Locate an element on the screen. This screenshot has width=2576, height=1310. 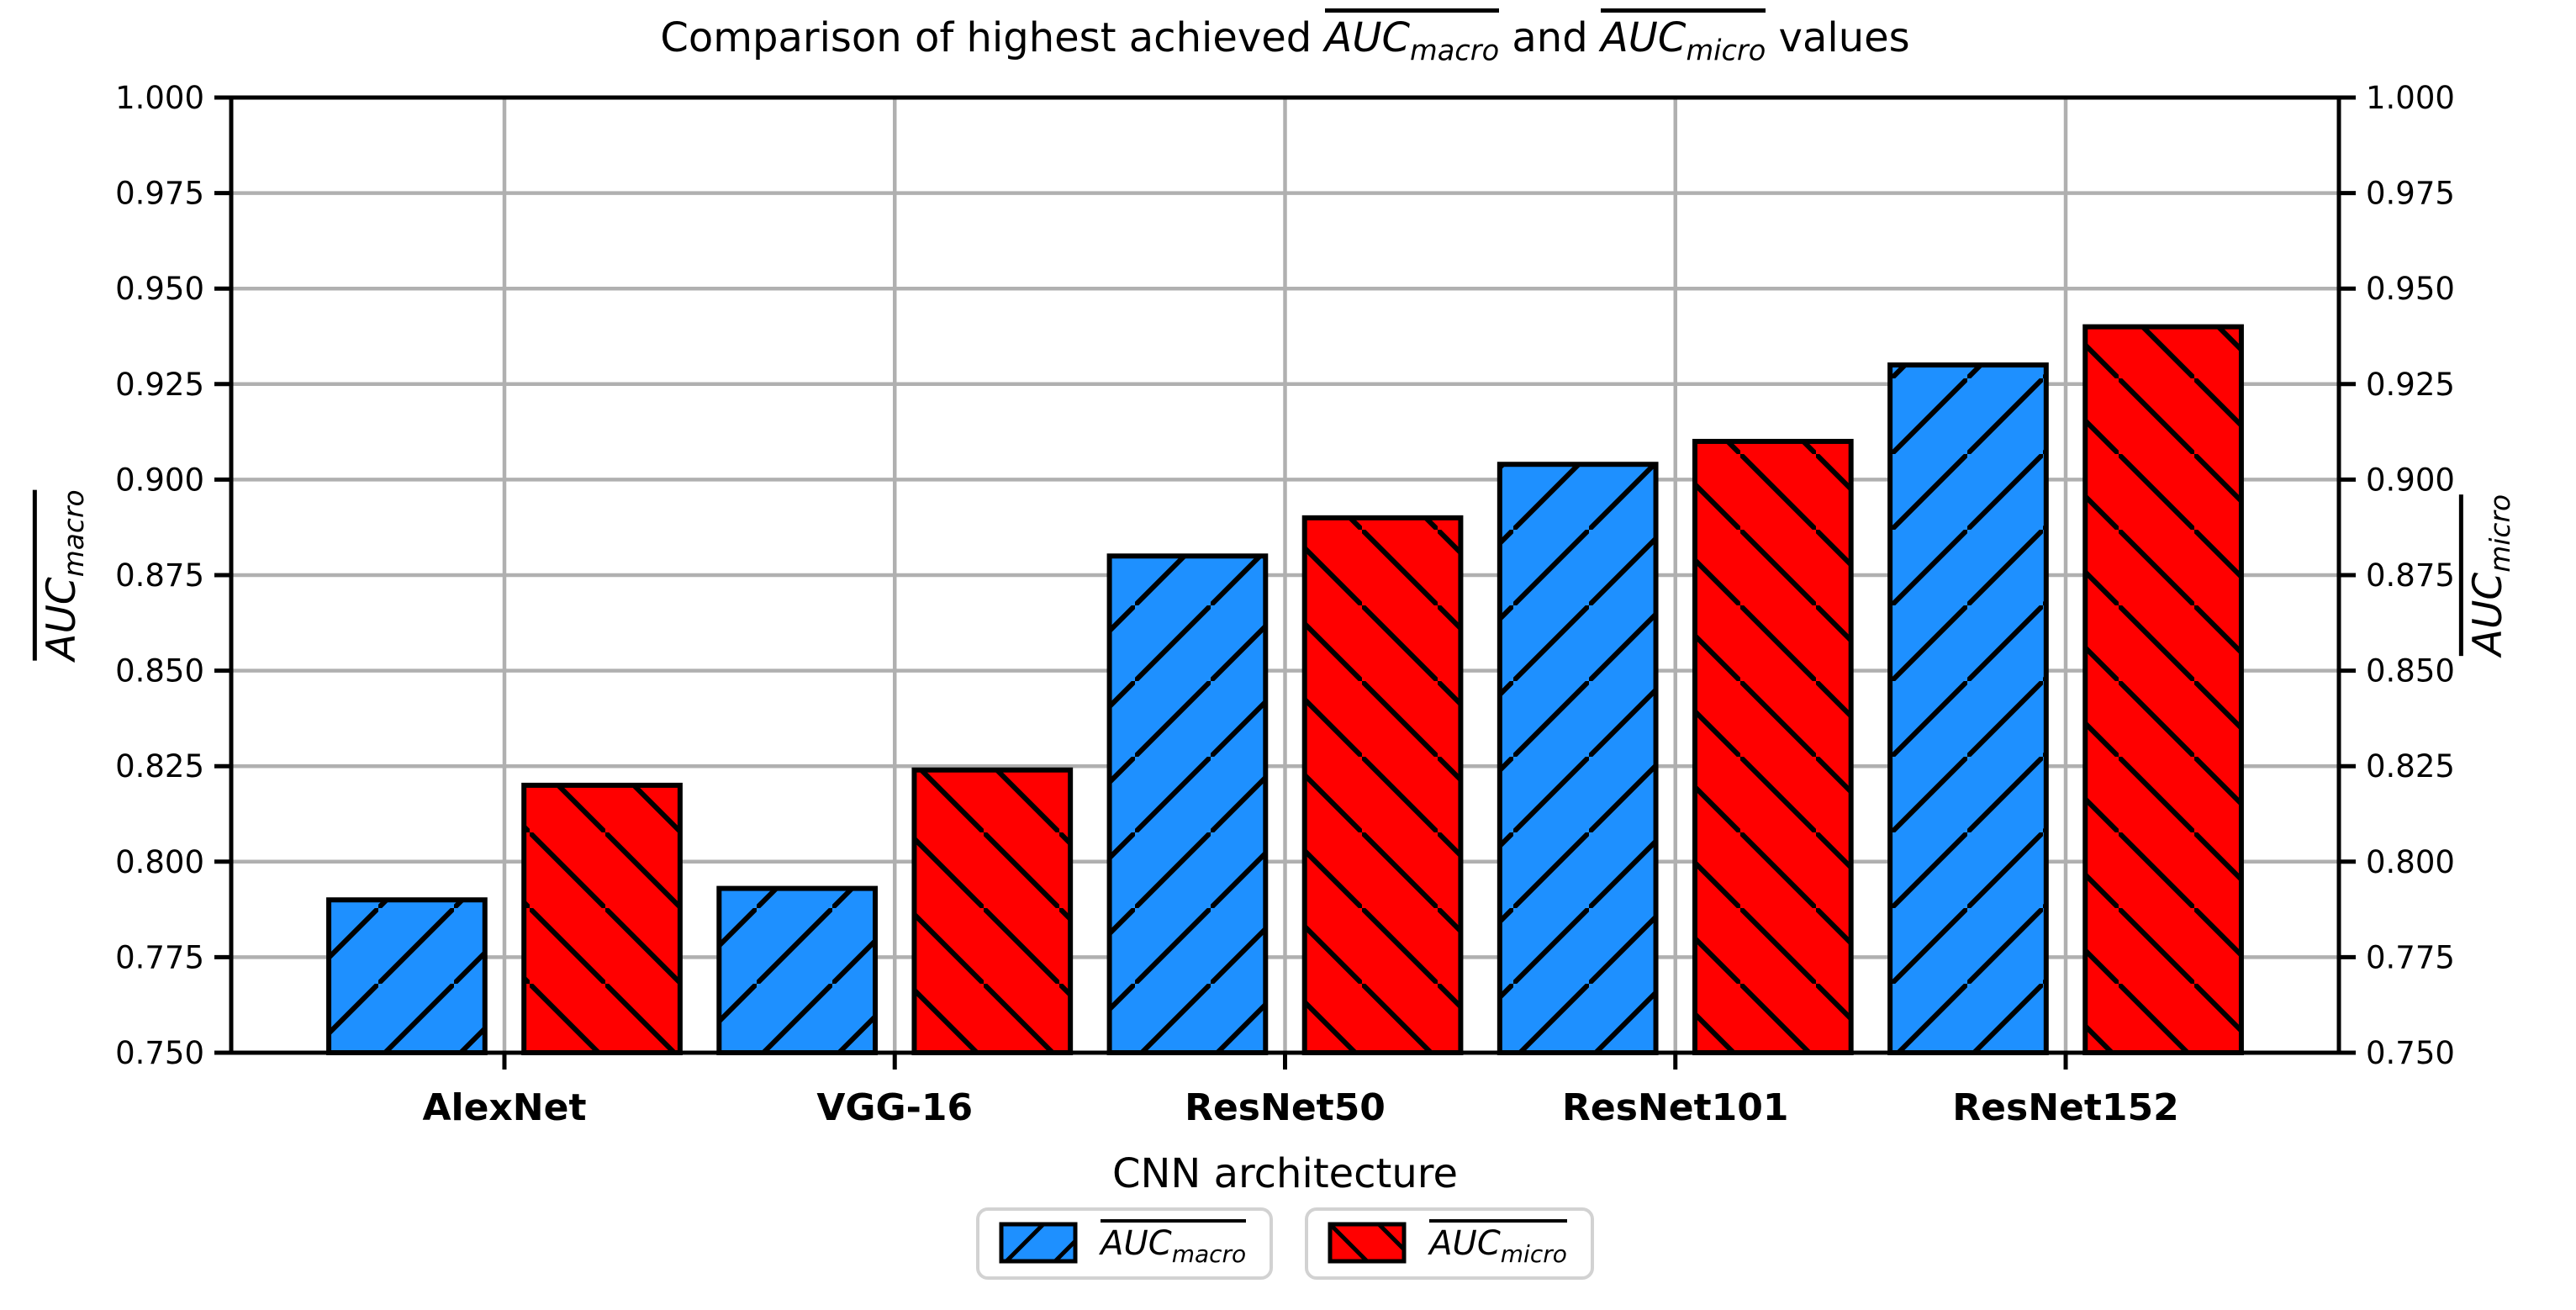
y-tick-label-right: 0.850 is located at coordinates (2410, 671).